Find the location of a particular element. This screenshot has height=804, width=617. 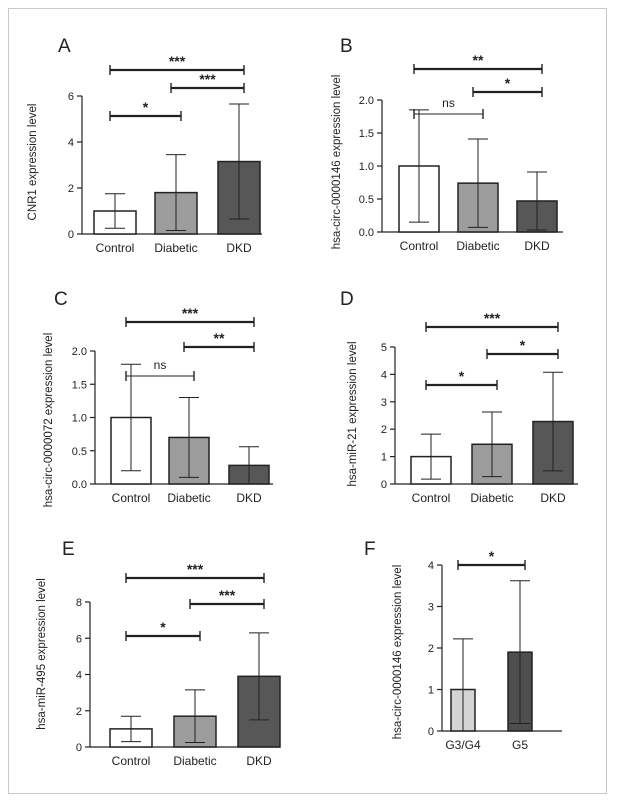

y-axis-label: hsa-miR-21 expression level is located at coordinates (353, 413).